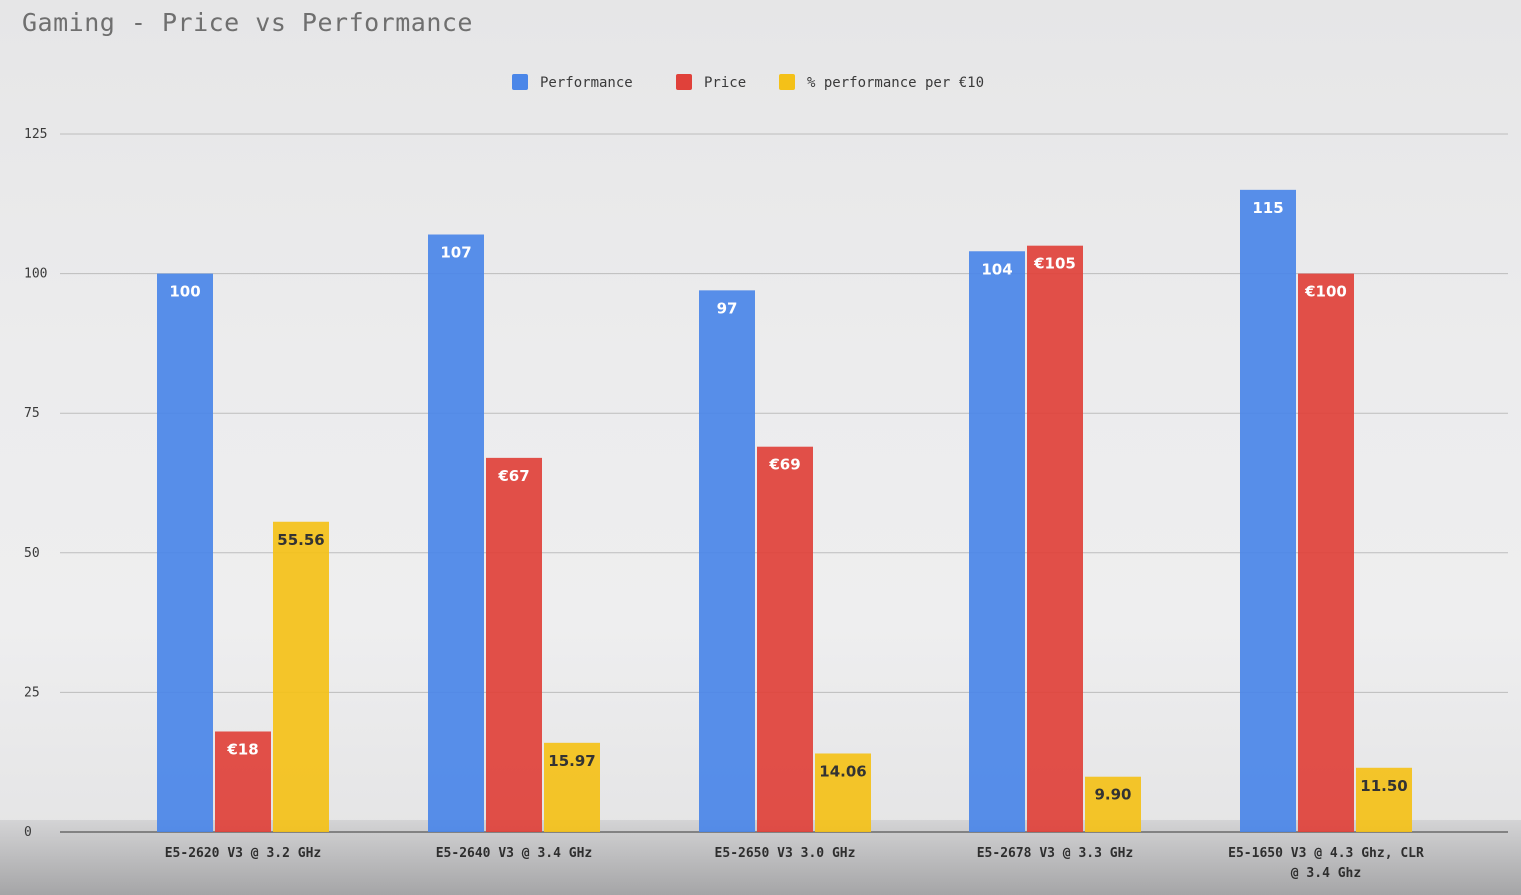 This screenshot has height=895, width=1521. Describe the element at coordinates (1267, 208) in the screenshot. I see `data-label: 115` at that location.